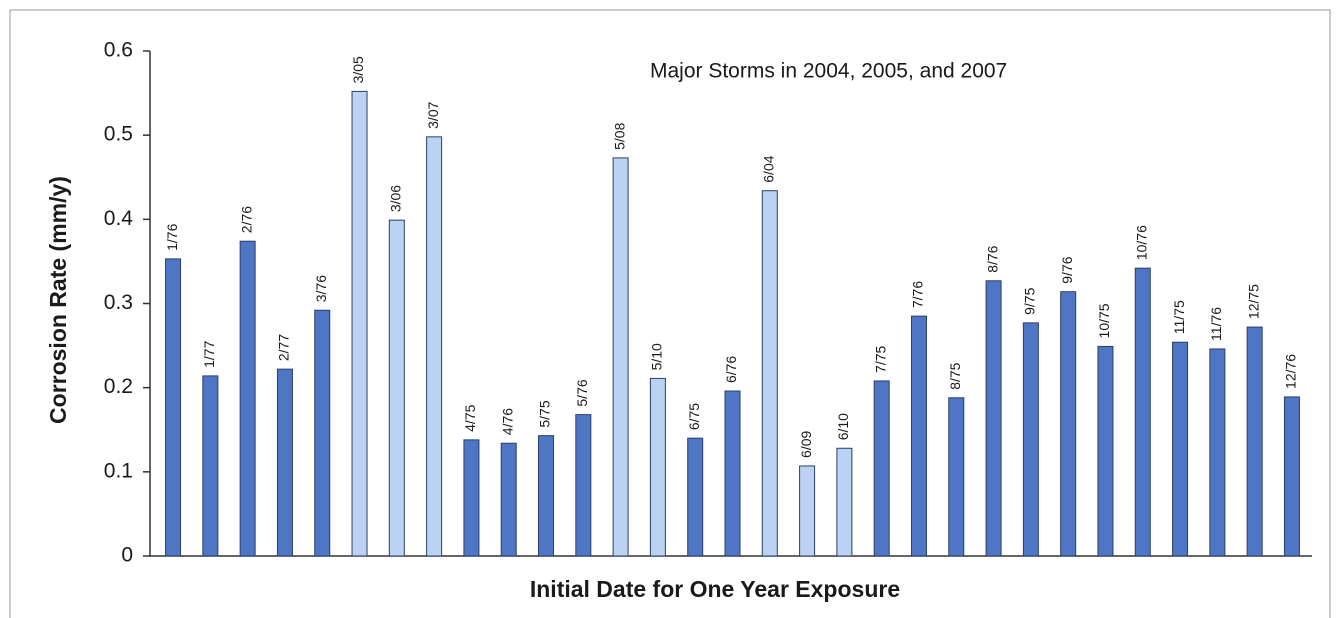  Describe the element at coordinates (731, 369) in the screenshot. I see `bar-category-label: 6/76` at that location.